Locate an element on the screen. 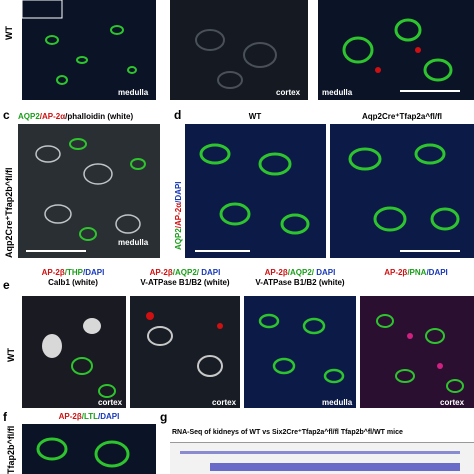  genotype-label: Aqp2Cre⁺Tfap2b^fl/fl is located at coordinates (9, 212).